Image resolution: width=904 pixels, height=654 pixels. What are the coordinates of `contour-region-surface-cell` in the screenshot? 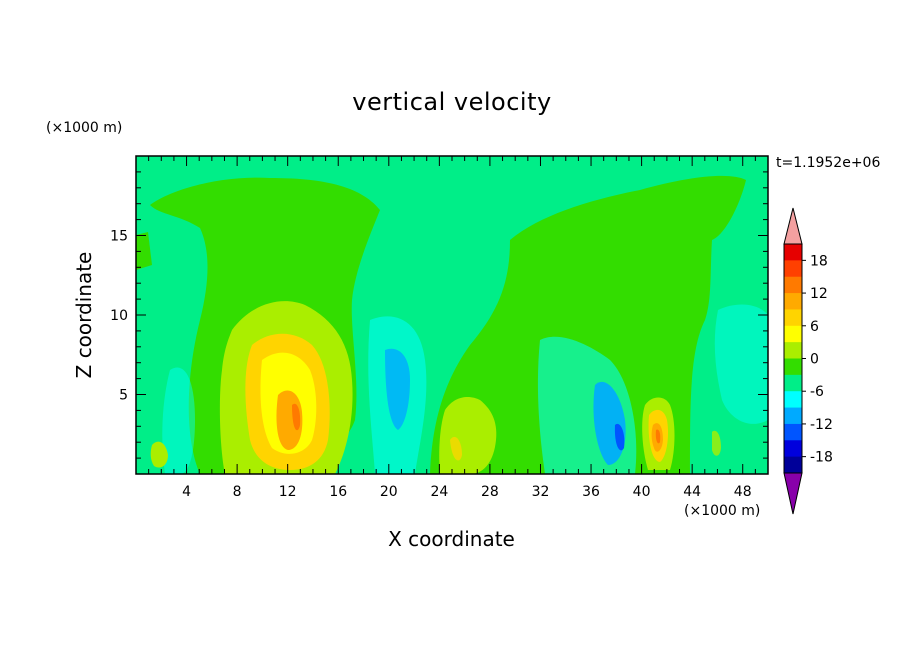 It's located at (159, 454).